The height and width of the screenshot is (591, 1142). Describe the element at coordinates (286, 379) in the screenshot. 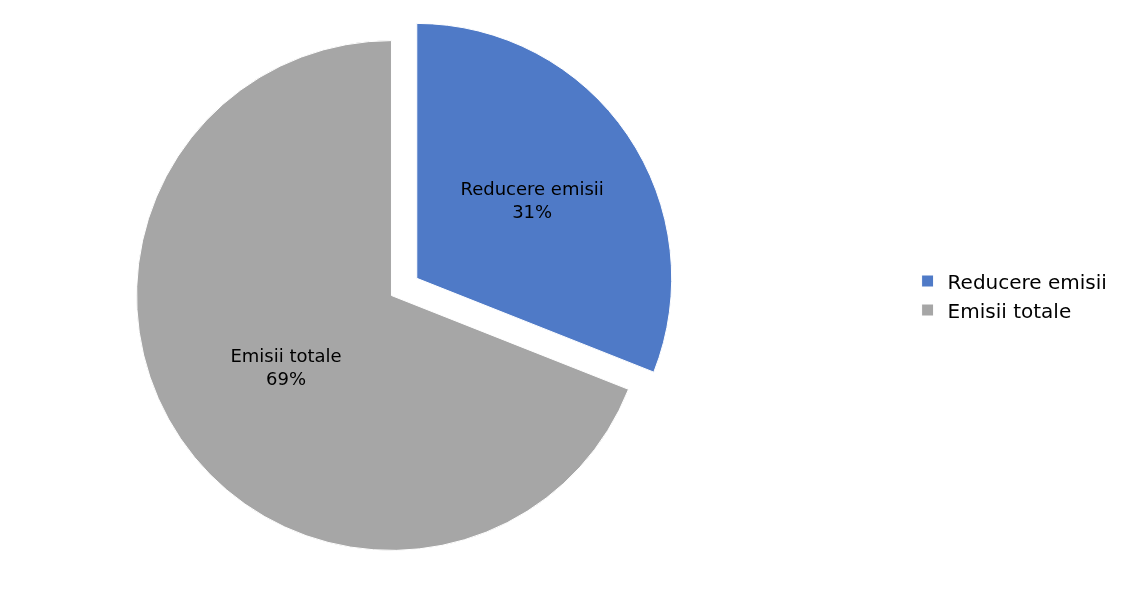

I see `data-label: 69%` at that location.